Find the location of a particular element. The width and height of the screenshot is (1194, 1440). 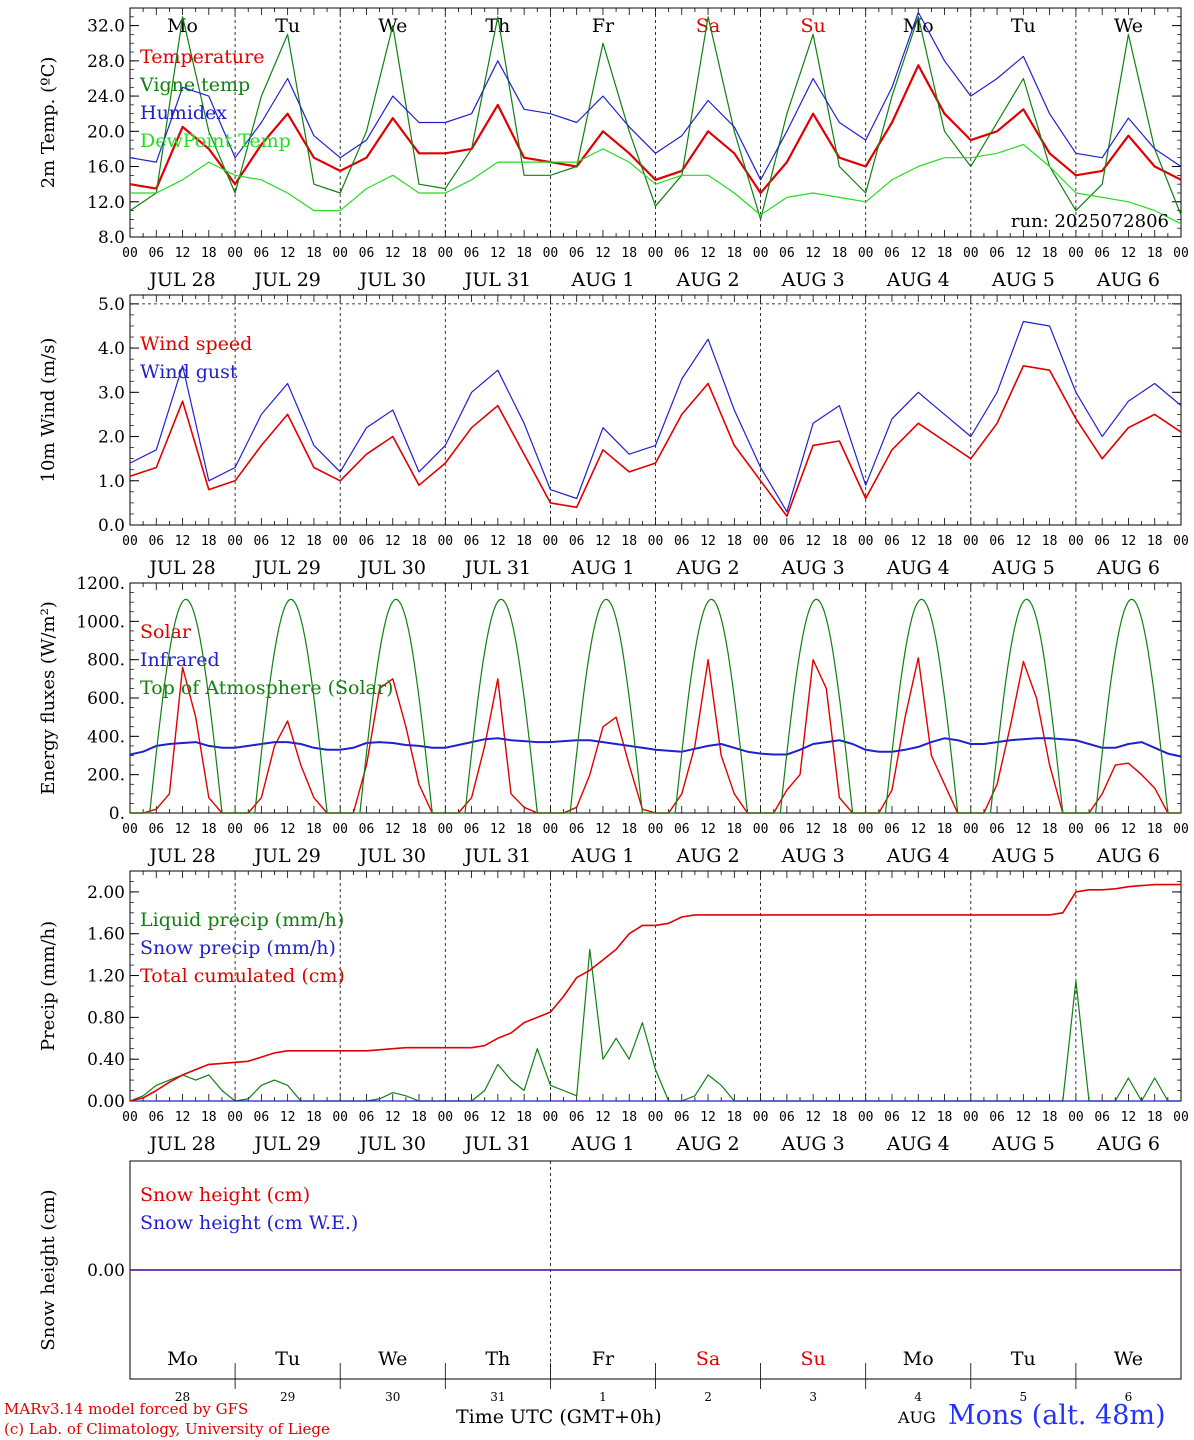

y-tick-label: 2.00 is located at coordinates (106, 893).